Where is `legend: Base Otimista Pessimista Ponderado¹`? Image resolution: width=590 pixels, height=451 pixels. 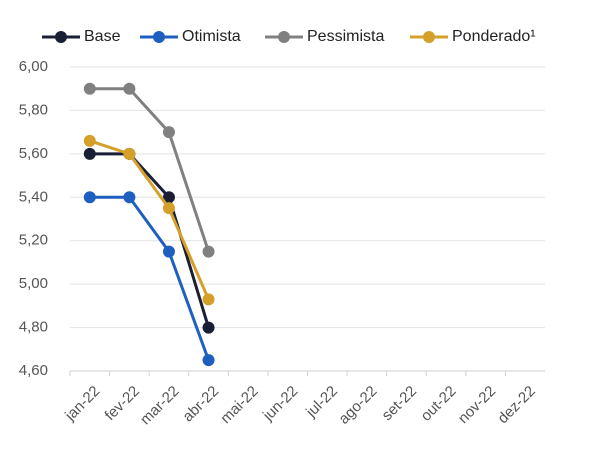
legend: Base Otimista Pessimista Ponderado¹ is located at coordinates (289, 36).